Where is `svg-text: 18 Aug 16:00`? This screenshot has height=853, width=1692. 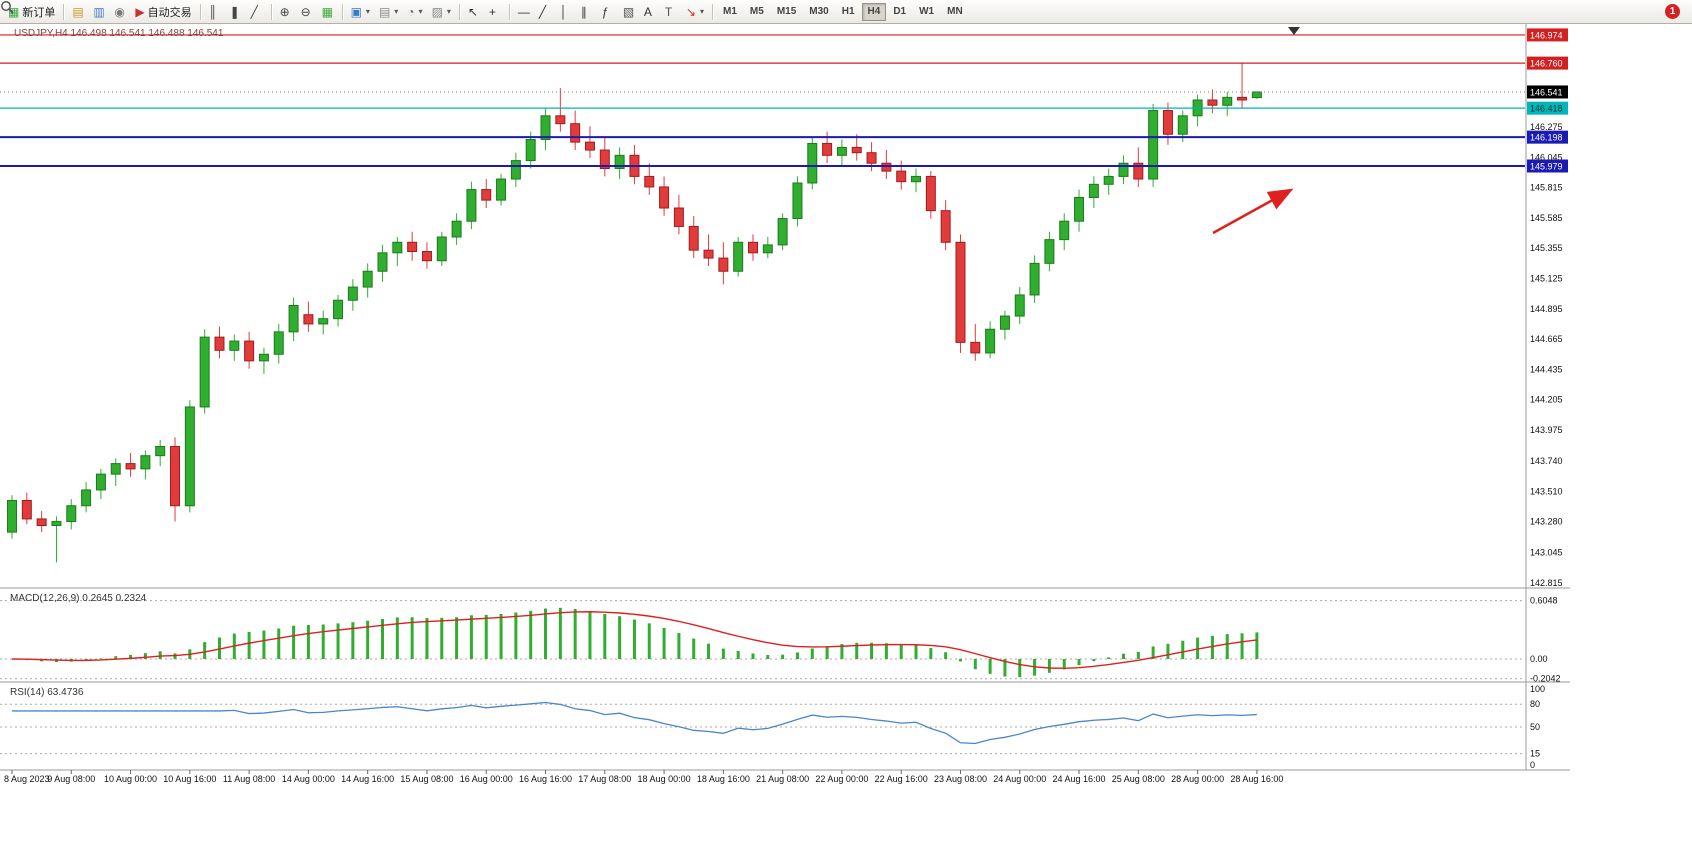
svg-text: 18 Aug 16:00 is located at coordinates (723, 779).